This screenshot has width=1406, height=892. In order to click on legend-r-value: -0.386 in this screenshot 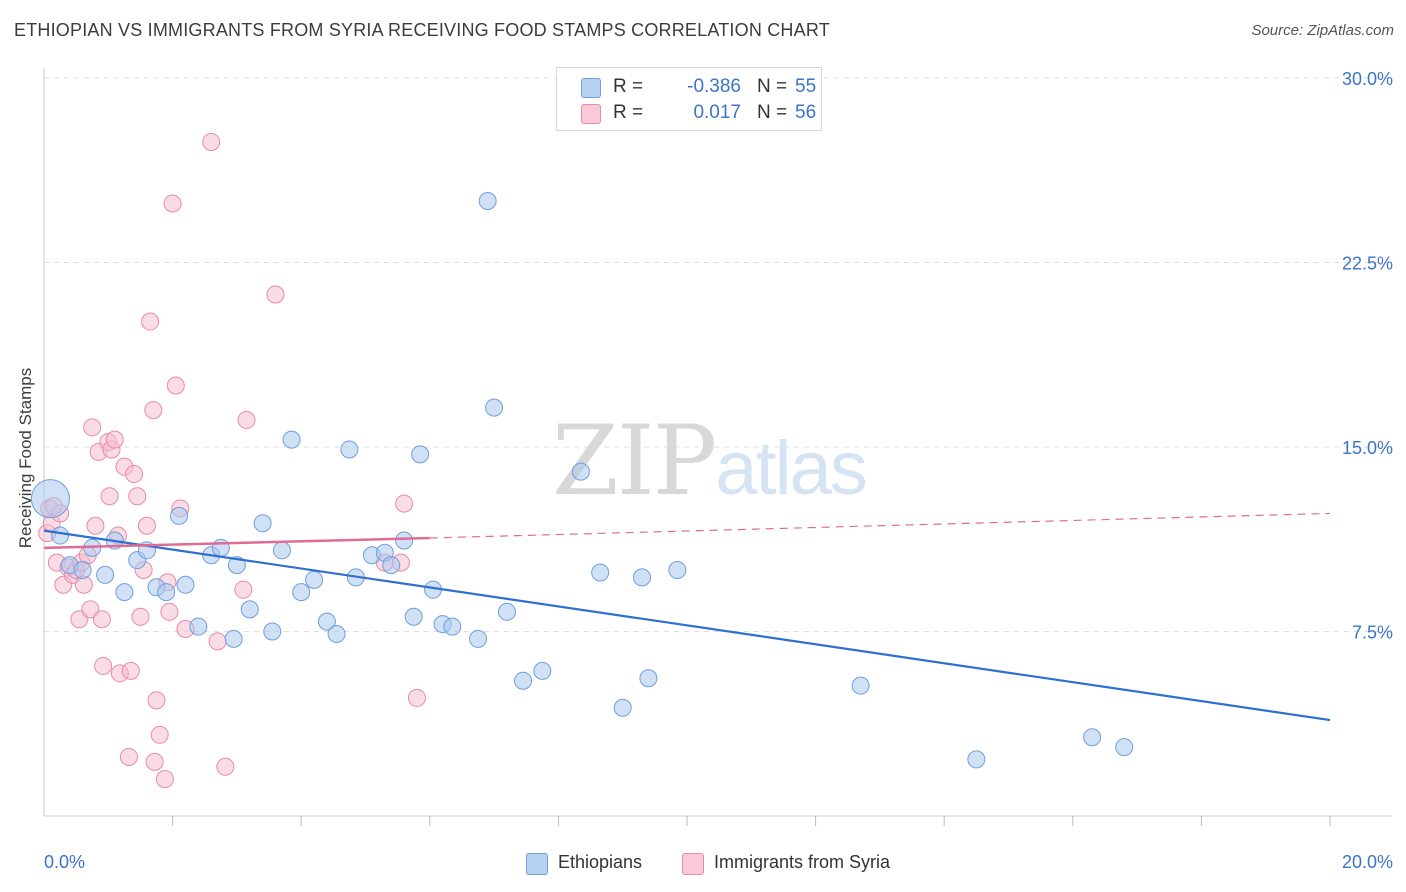, I will do `click(714, 86)`.